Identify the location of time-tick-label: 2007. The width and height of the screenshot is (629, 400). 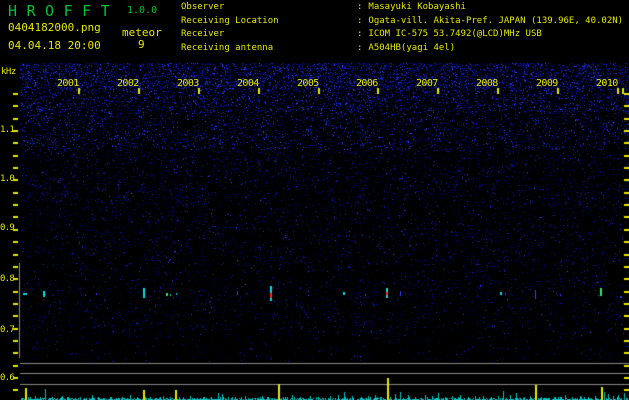
(427, 83).